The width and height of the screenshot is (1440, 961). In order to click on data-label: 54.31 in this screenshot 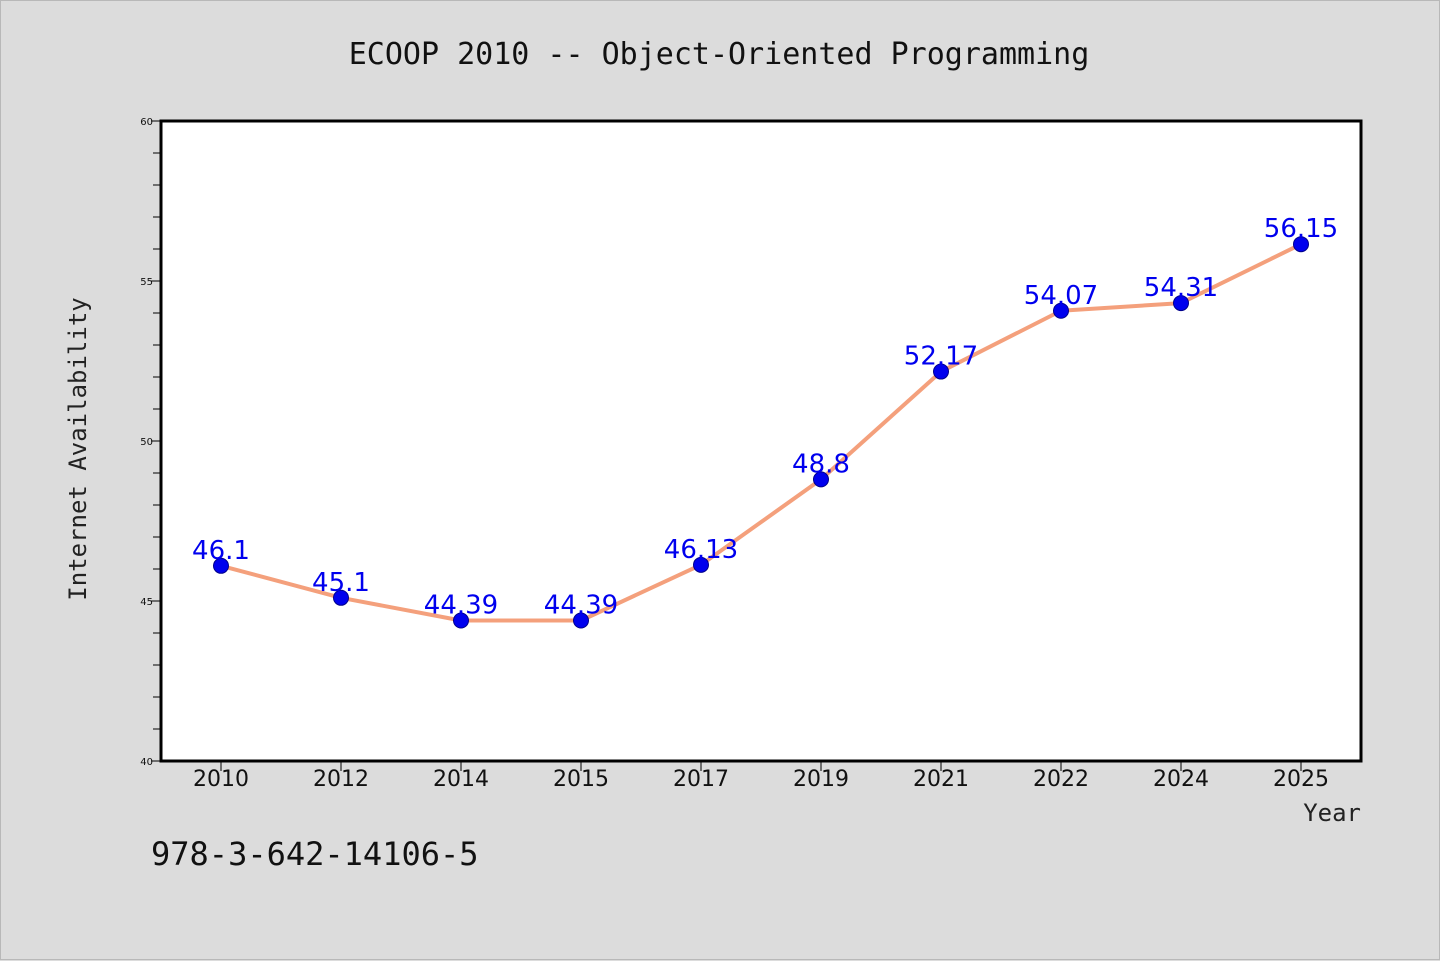, I will do `click(1181, 288)`.